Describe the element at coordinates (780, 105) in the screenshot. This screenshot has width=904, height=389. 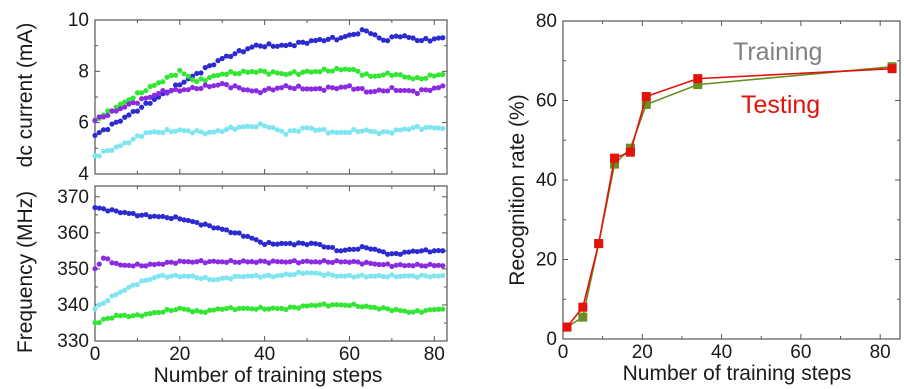
I see `legend-testing: Testing` at that location.